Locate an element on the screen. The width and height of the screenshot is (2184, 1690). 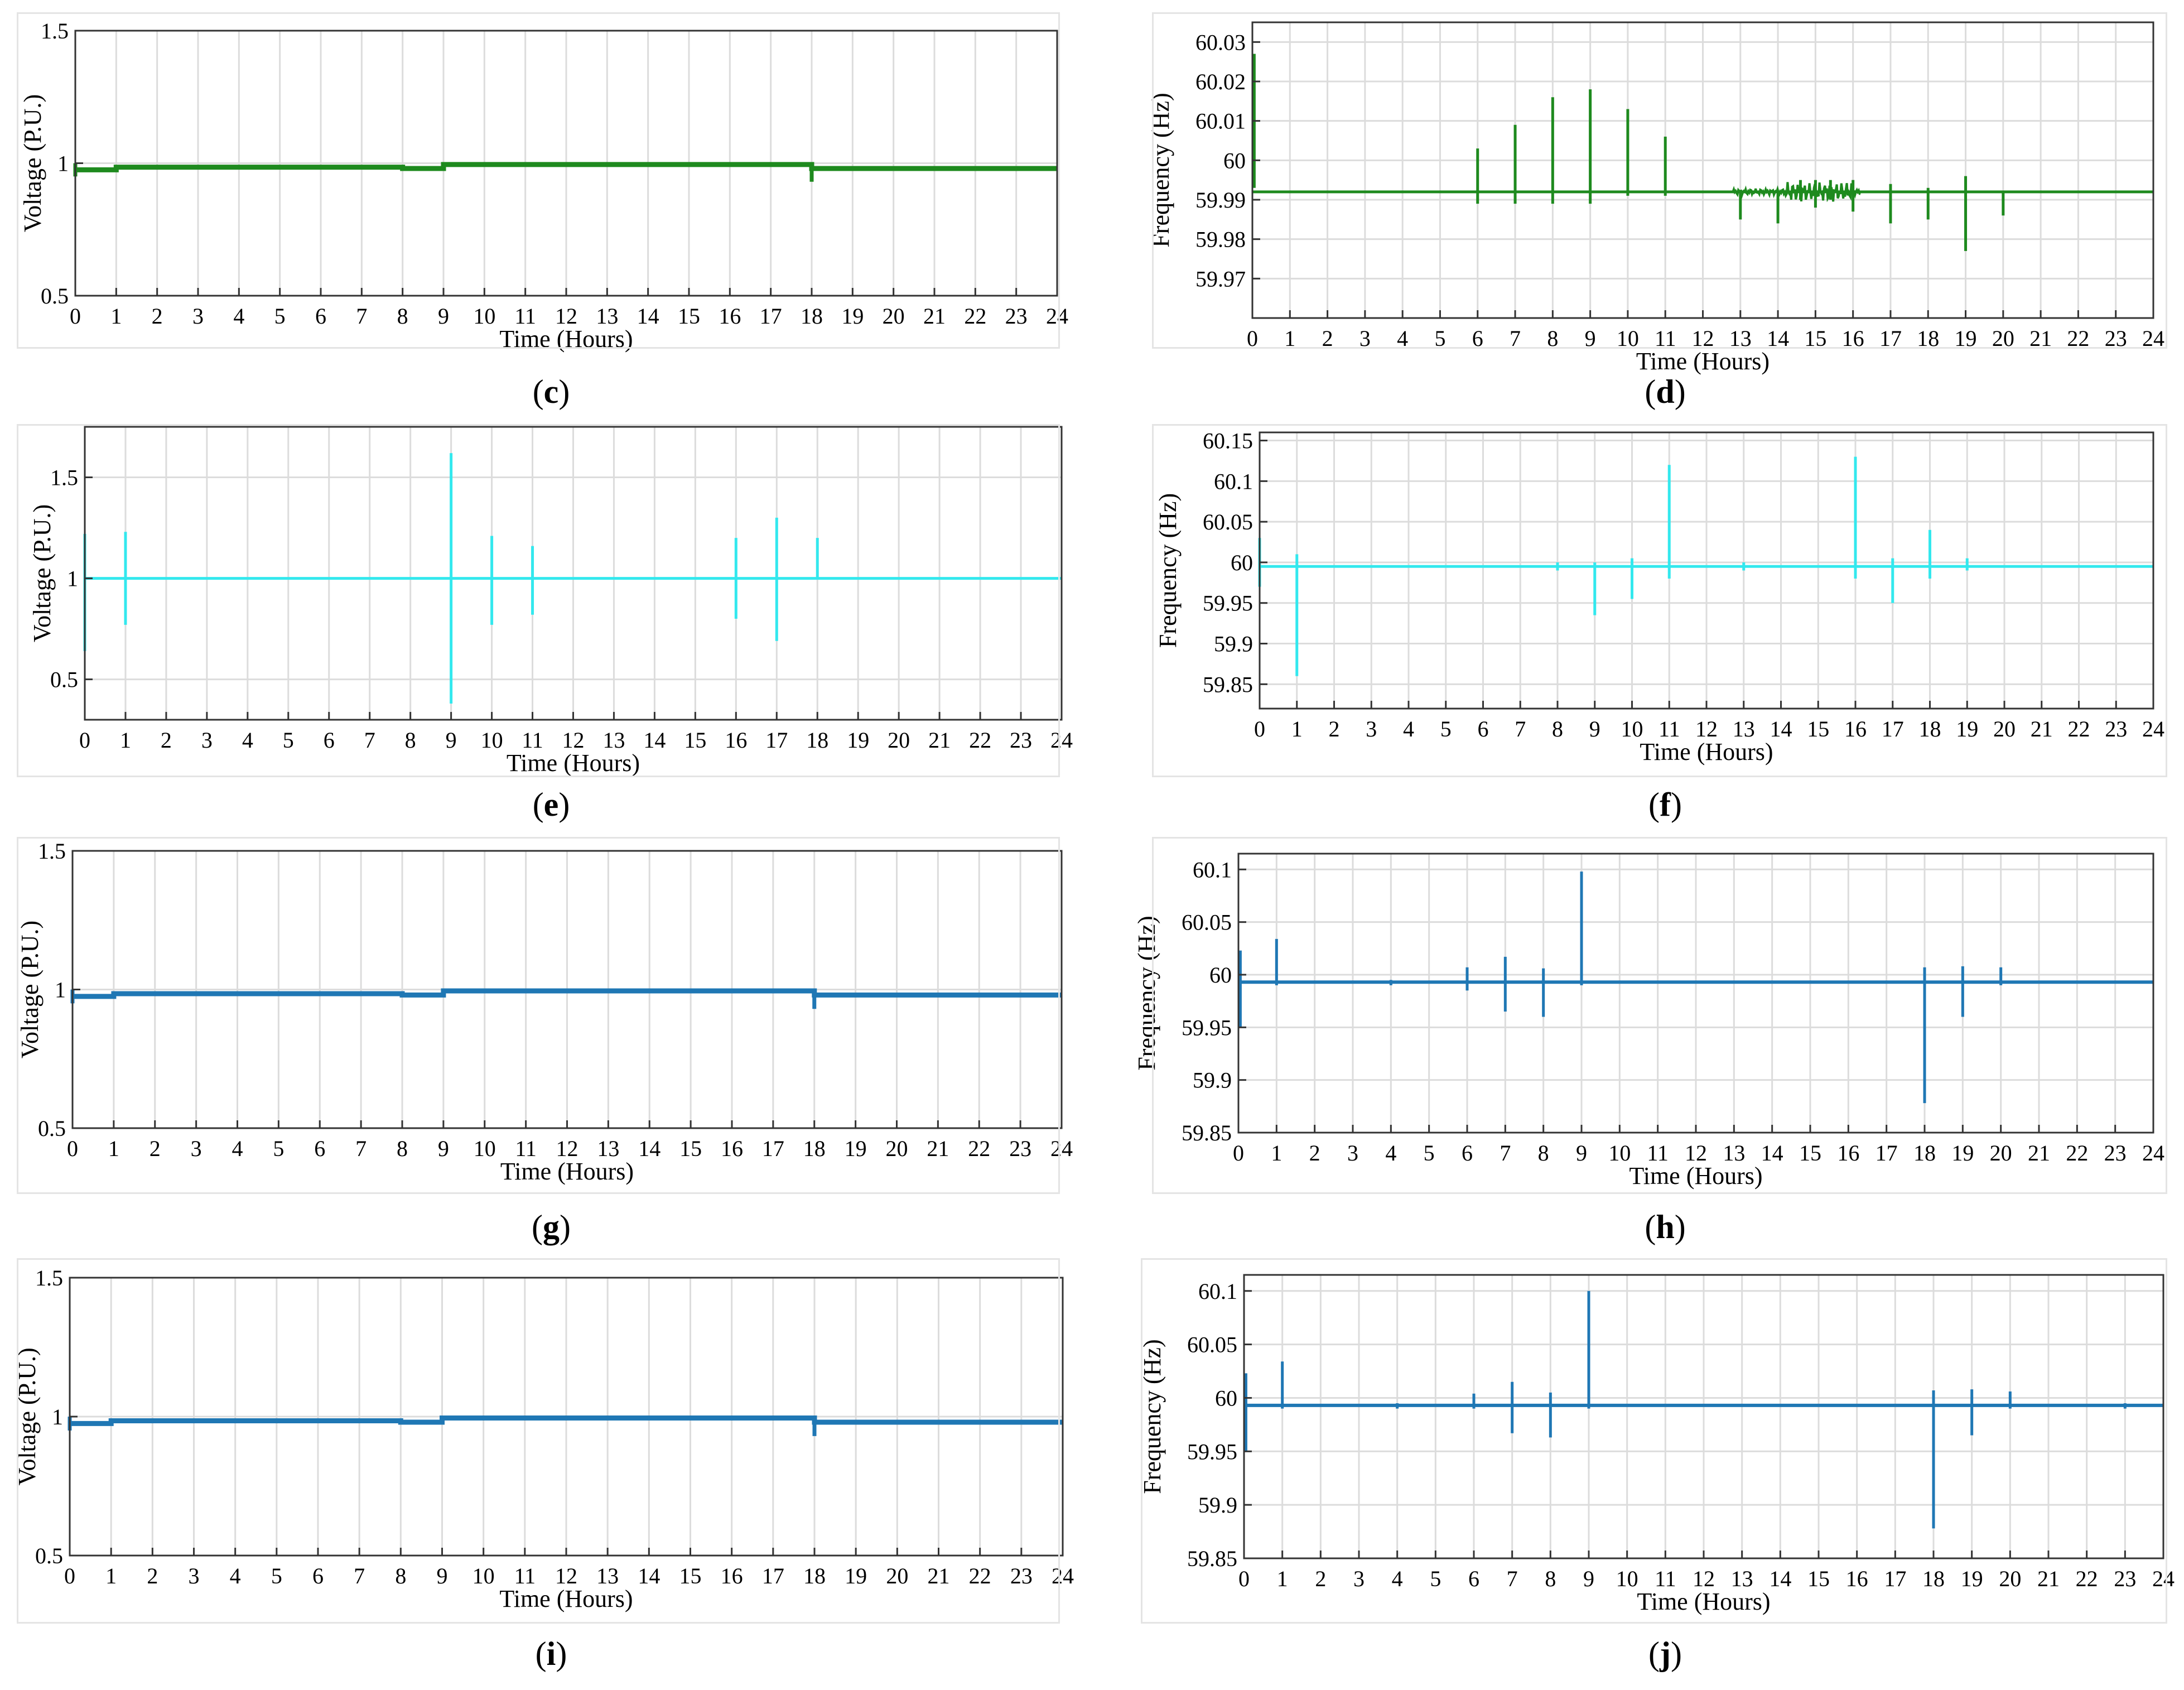
y-tick-label: 1.5 is located at coordinates (55, 31).